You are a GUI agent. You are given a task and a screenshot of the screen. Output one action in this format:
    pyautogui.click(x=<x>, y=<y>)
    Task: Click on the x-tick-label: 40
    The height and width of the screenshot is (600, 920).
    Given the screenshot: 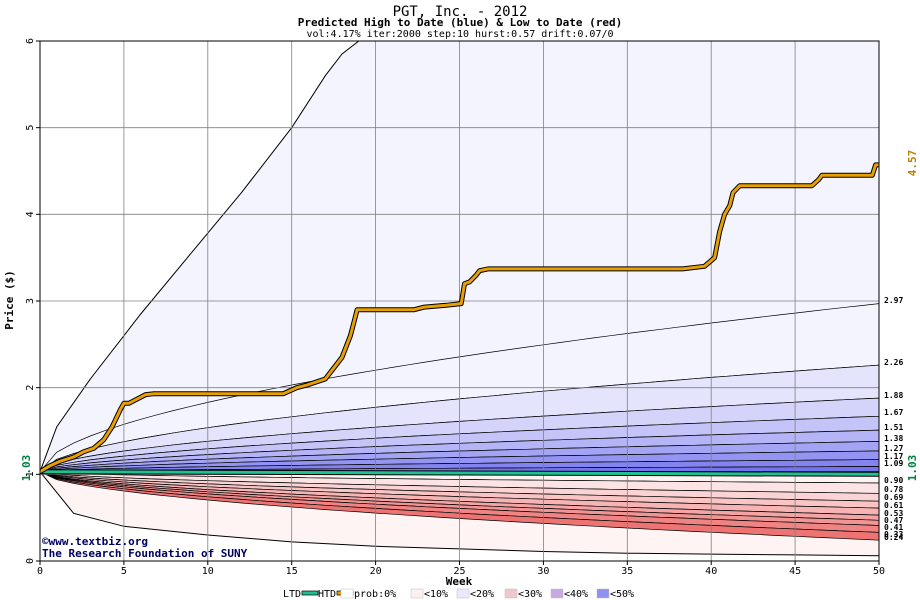 What is the action you would take?
    pyautogui.click(x=711, y=571)
    